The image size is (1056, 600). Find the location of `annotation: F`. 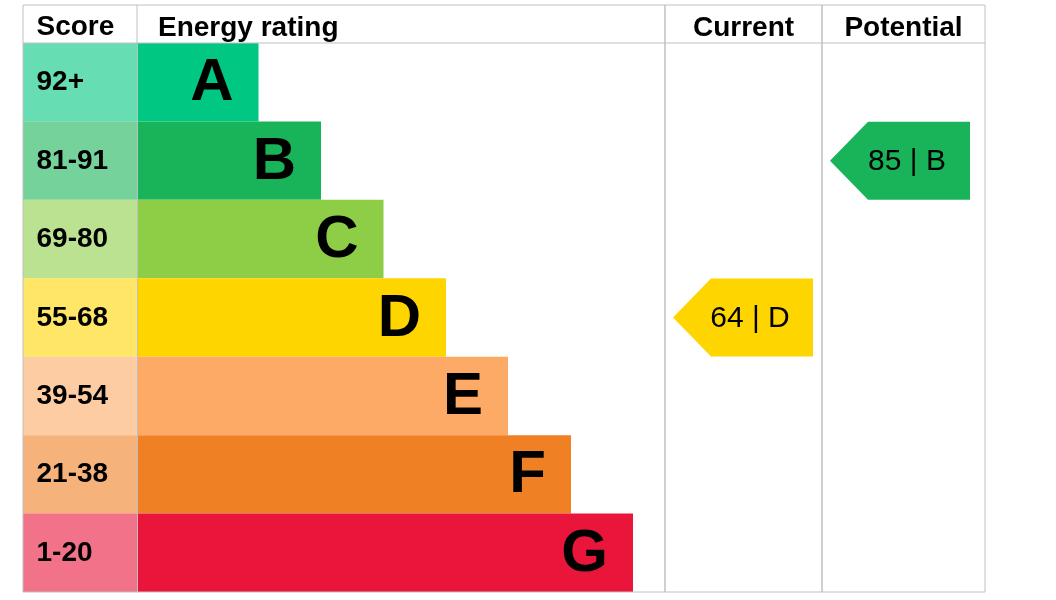

annotation: F is located at coordinates (527, 472).